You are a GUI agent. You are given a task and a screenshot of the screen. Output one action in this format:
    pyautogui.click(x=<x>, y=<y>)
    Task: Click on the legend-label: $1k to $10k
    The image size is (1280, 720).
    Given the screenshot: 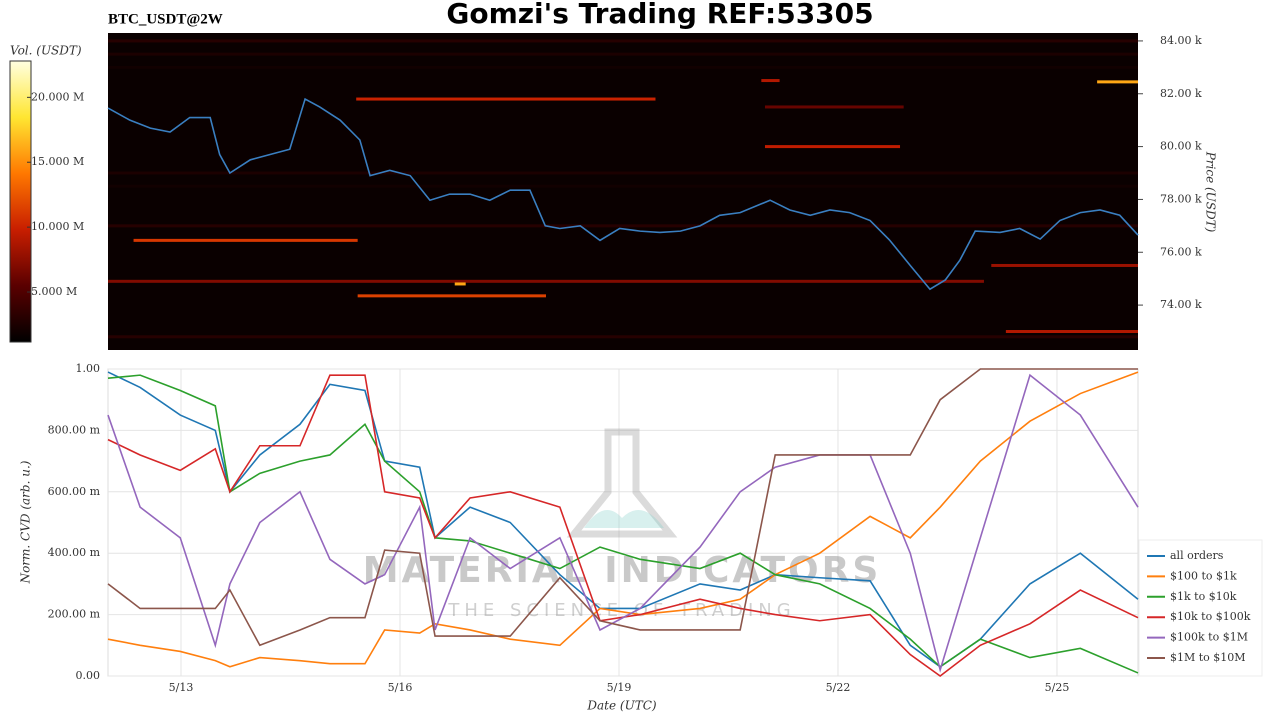 What is the action you would take?
    pyautogui.click(x=1203, y=596)
    